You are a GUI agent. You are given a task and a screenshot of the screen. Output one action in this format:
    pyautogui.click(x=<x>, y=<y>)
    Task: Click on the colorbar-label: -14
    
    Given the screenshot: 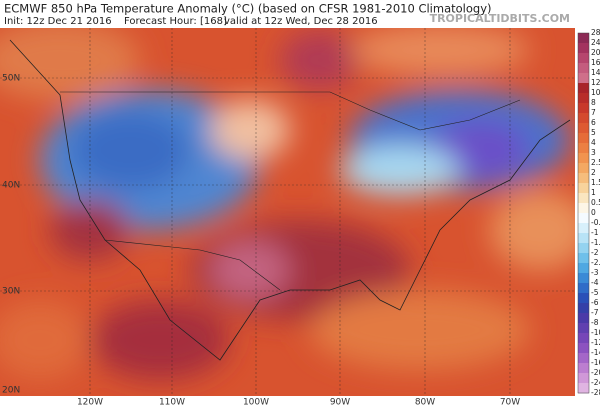 What is the action you would take?
    pyautogui.click(x=595, y=352)
    